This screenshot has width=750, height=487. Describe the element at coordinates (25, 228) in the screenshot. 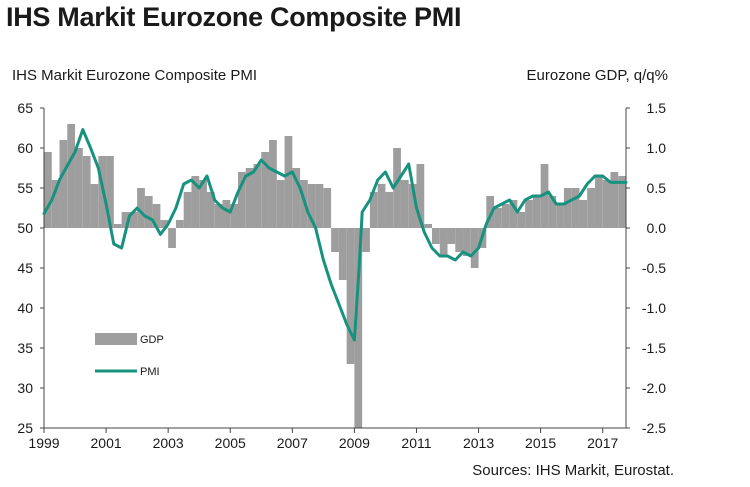

I see `y-left-tick-label: 50` at that location.